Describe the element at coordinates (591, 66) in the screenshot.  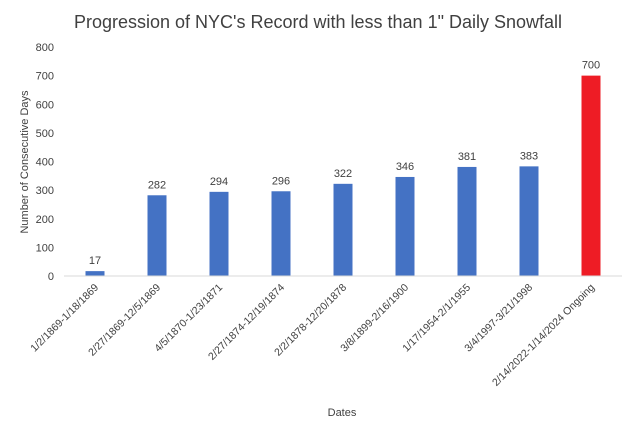
I see `bar-value-label: 700` at that location.